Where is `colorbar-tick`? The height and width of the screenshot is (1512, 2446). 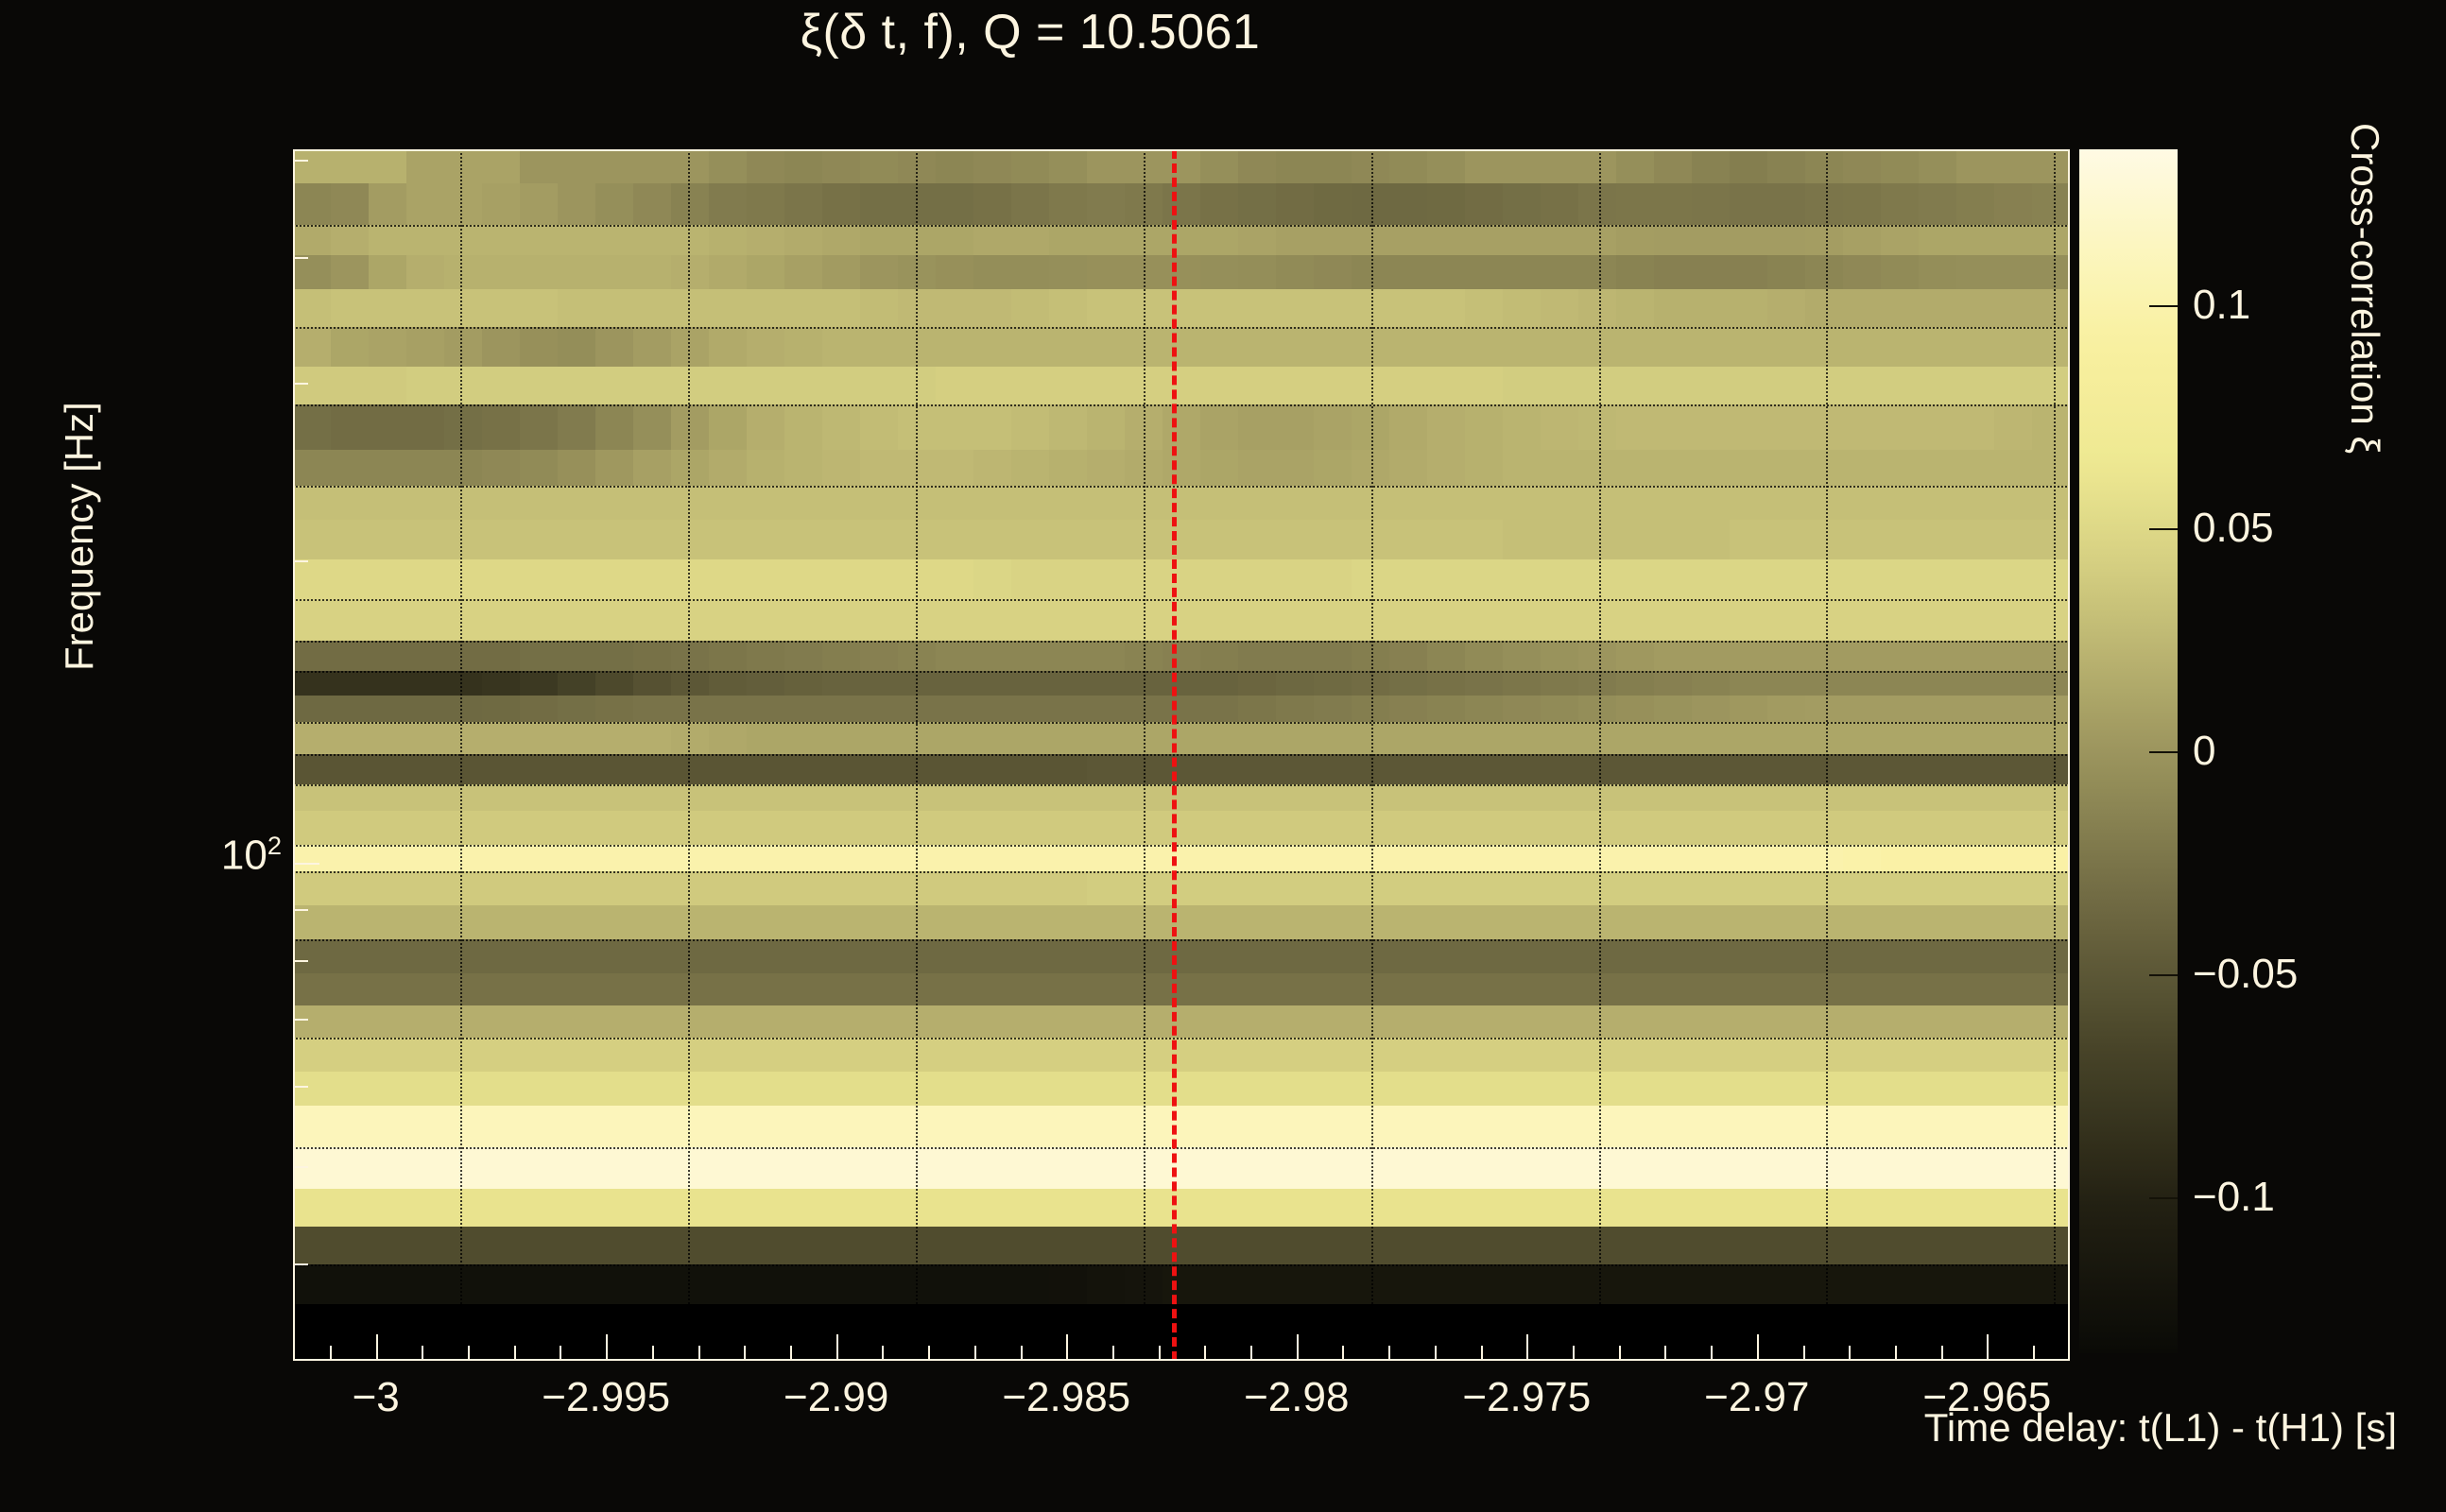 colorbar-tick is located at coordinates (2163, 974).